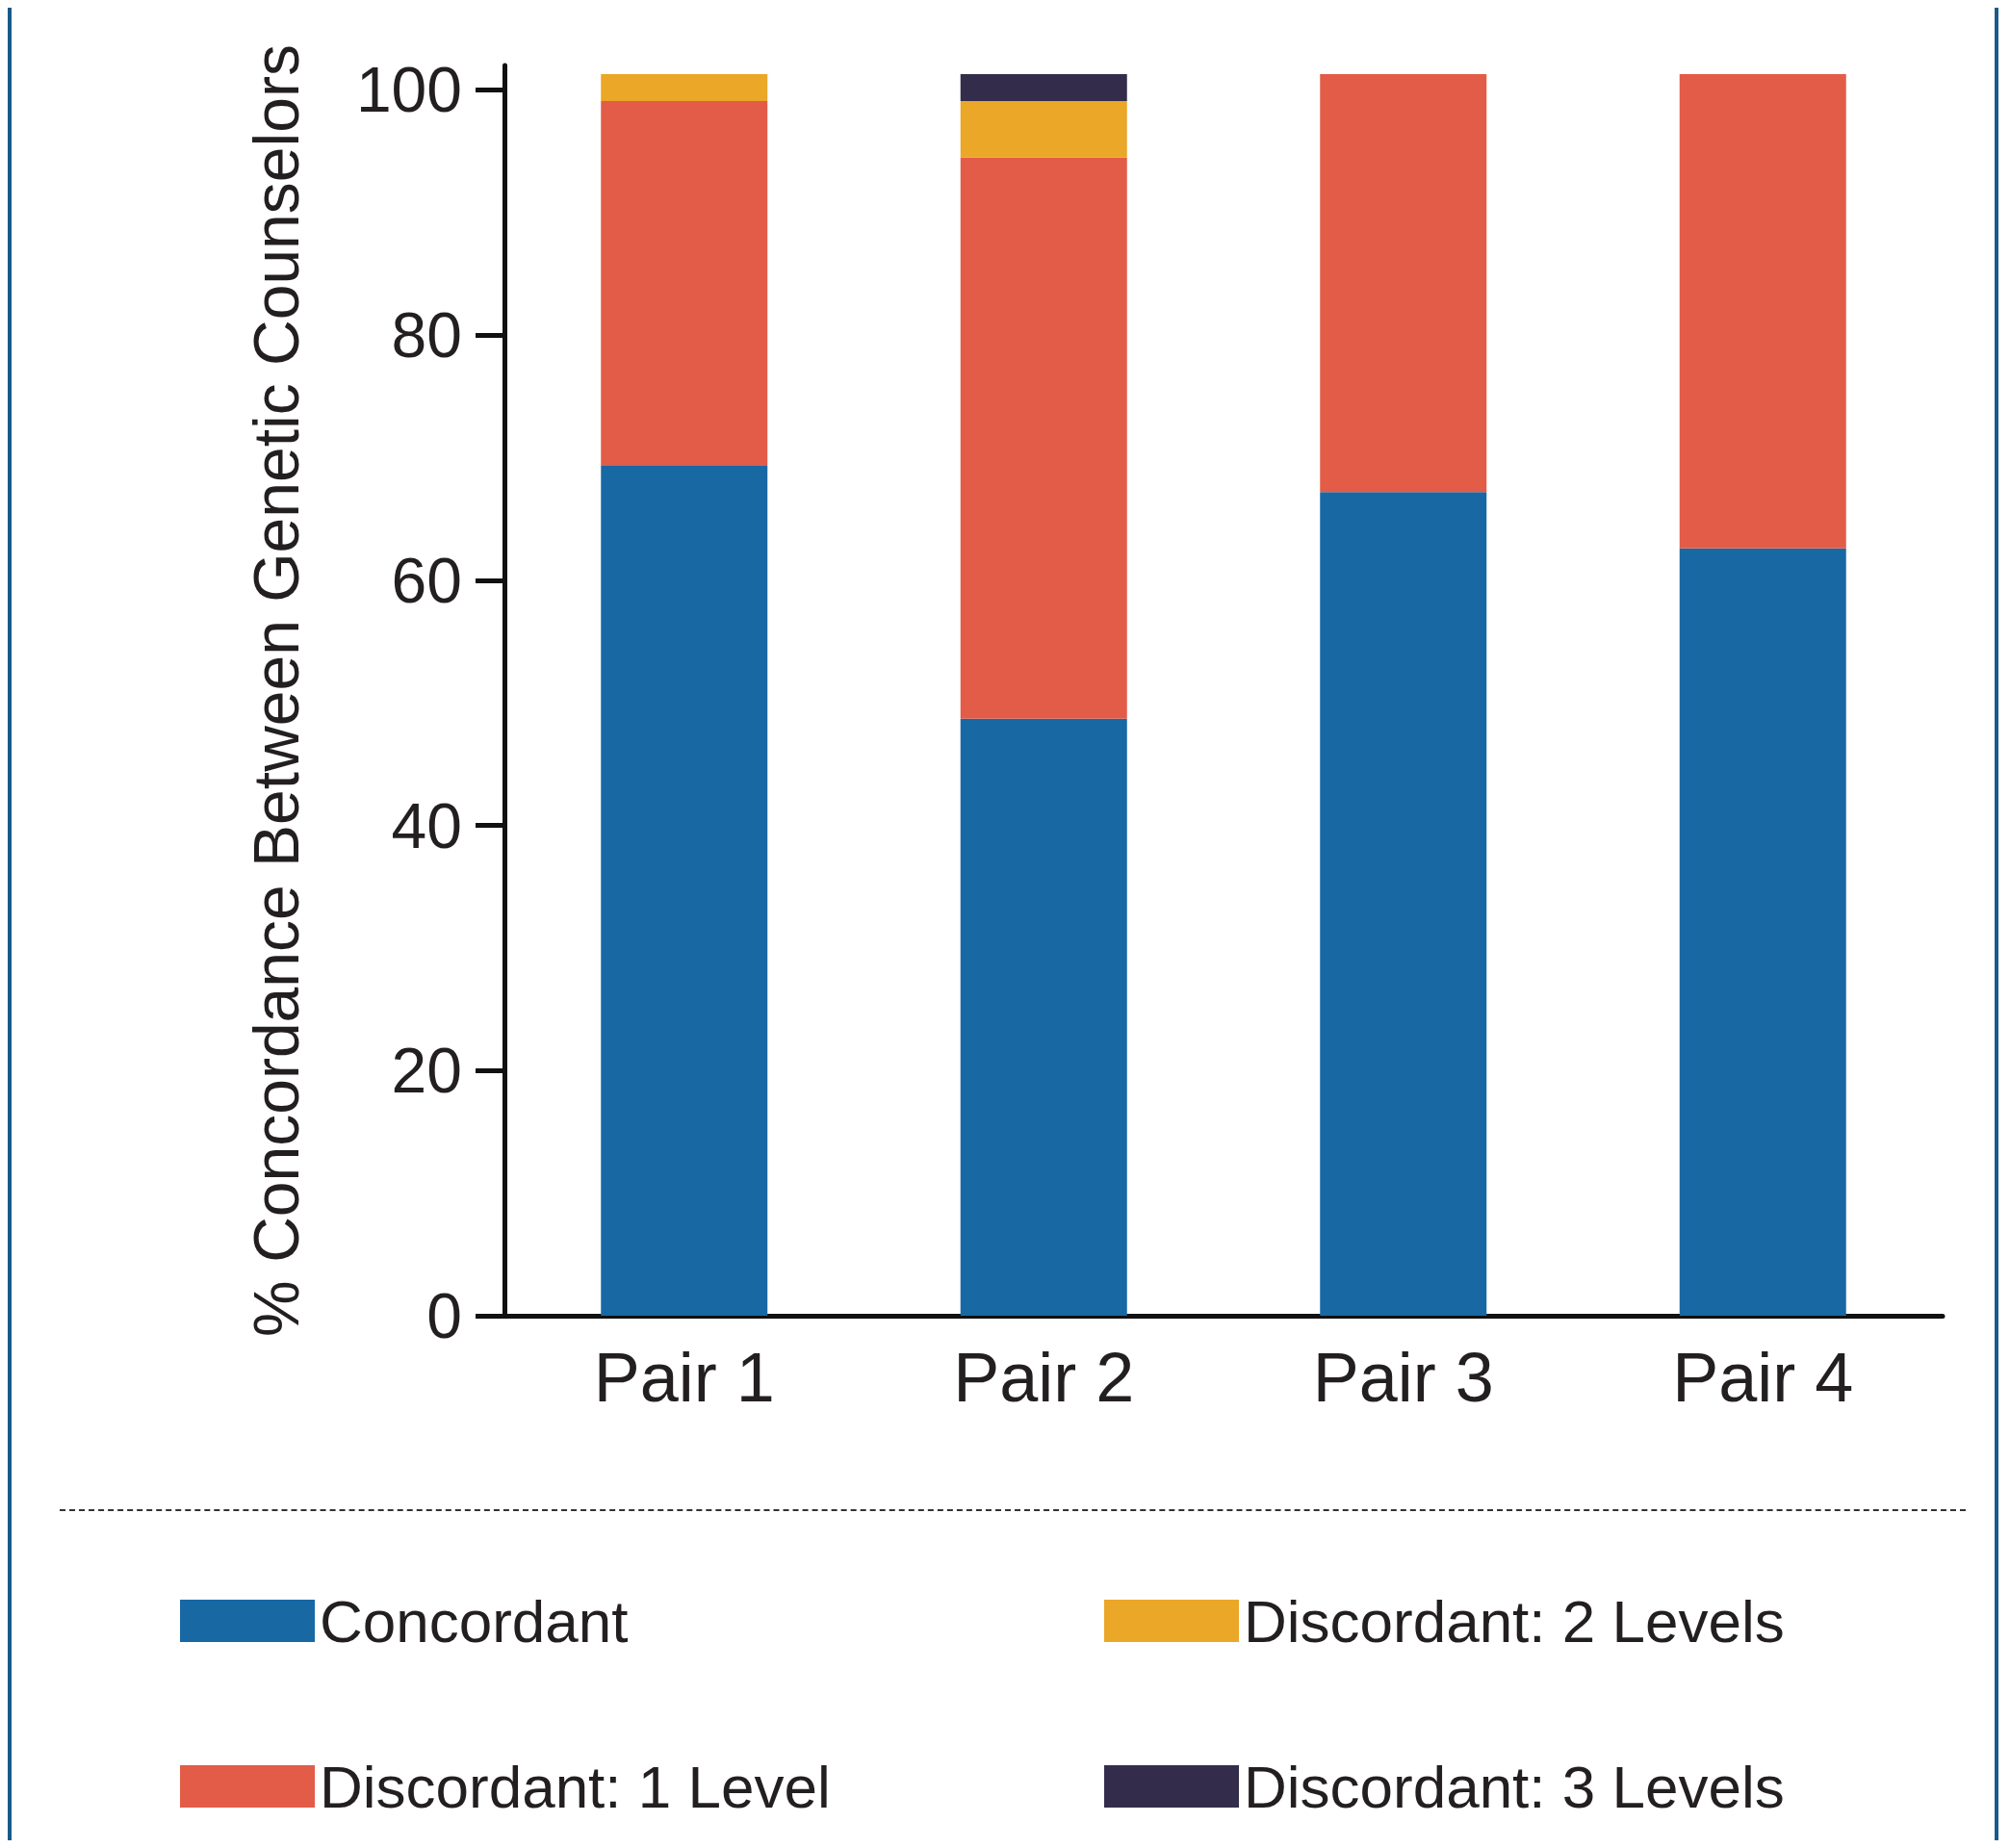  What do you see at coordinates (1763, 1377) in the screenshot?
I see `x-tick-label: Pair 4` at bounding box center [1763, 1377].